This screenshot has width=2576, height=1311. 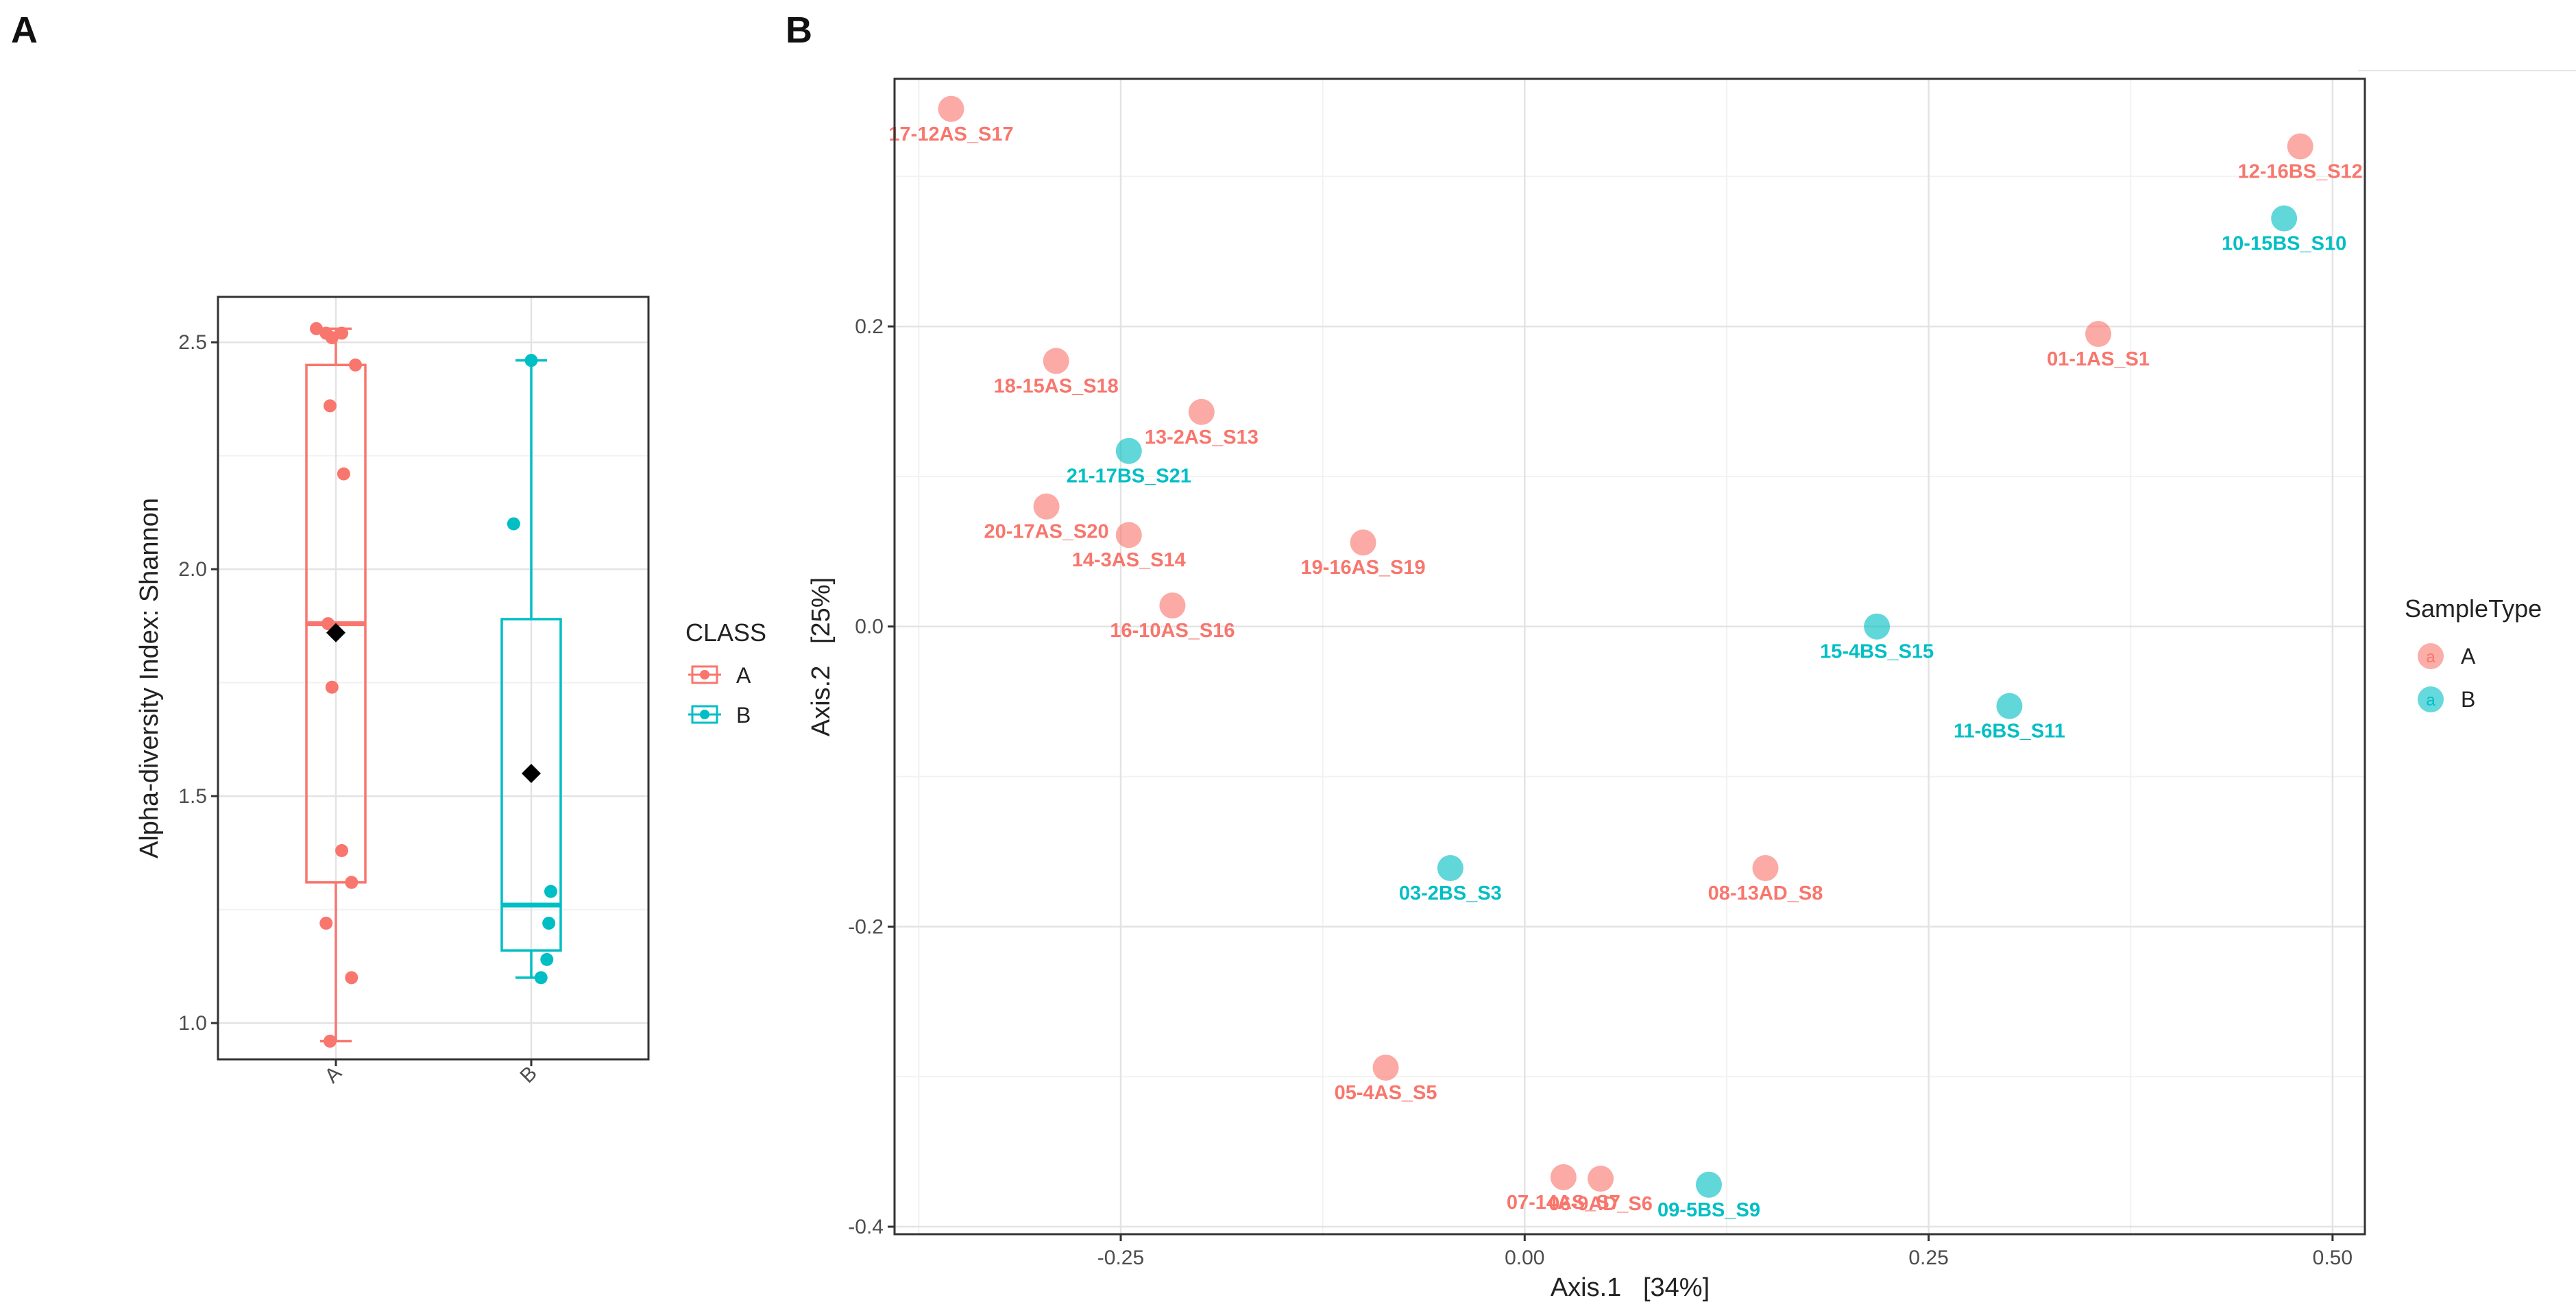 I want to click on label-06-9ad-s6: 06-9AD_S6, so click(x=1600, y=1204).